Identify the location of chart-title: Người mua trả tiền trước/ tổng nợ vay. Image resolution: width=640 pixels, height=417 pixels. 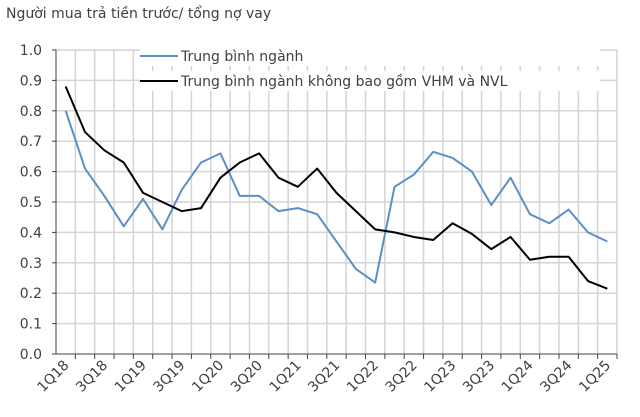
(139, 14).